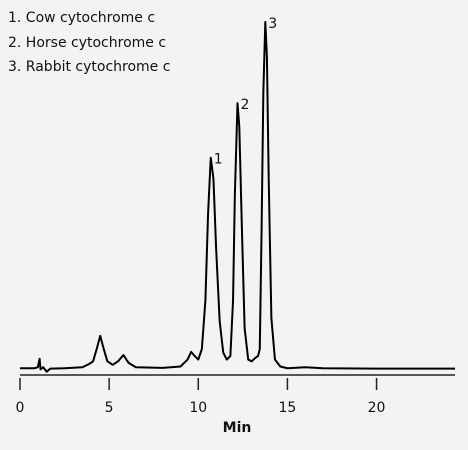  I want to click on legend-text: 3. Rabbit cytochrome c, so click(89, 67).